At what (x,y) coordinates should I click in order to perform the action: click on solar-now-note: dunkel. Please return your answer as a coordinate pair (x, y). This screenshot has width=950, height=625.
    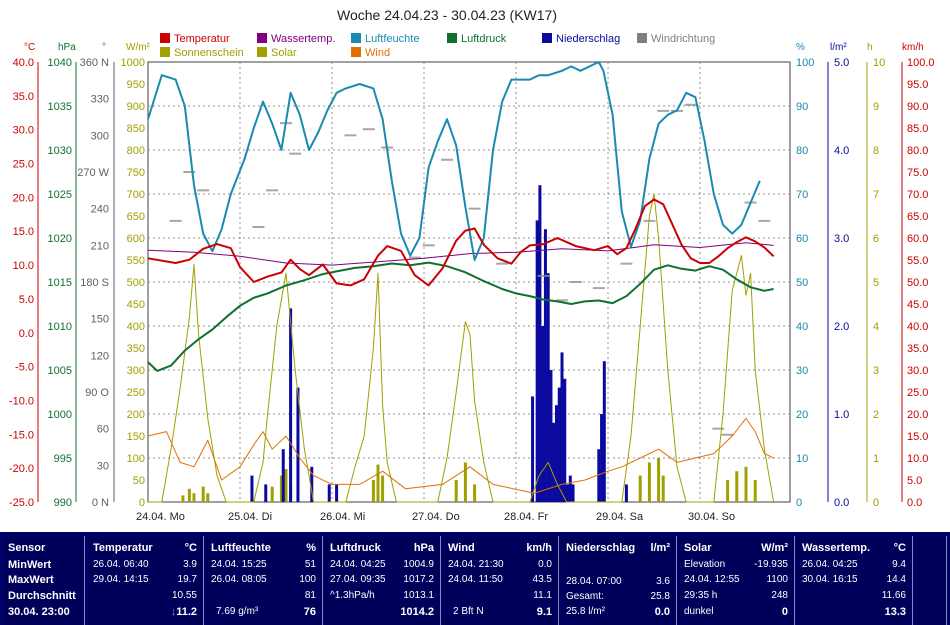
    Looking at the image, I should click on (699, 611).